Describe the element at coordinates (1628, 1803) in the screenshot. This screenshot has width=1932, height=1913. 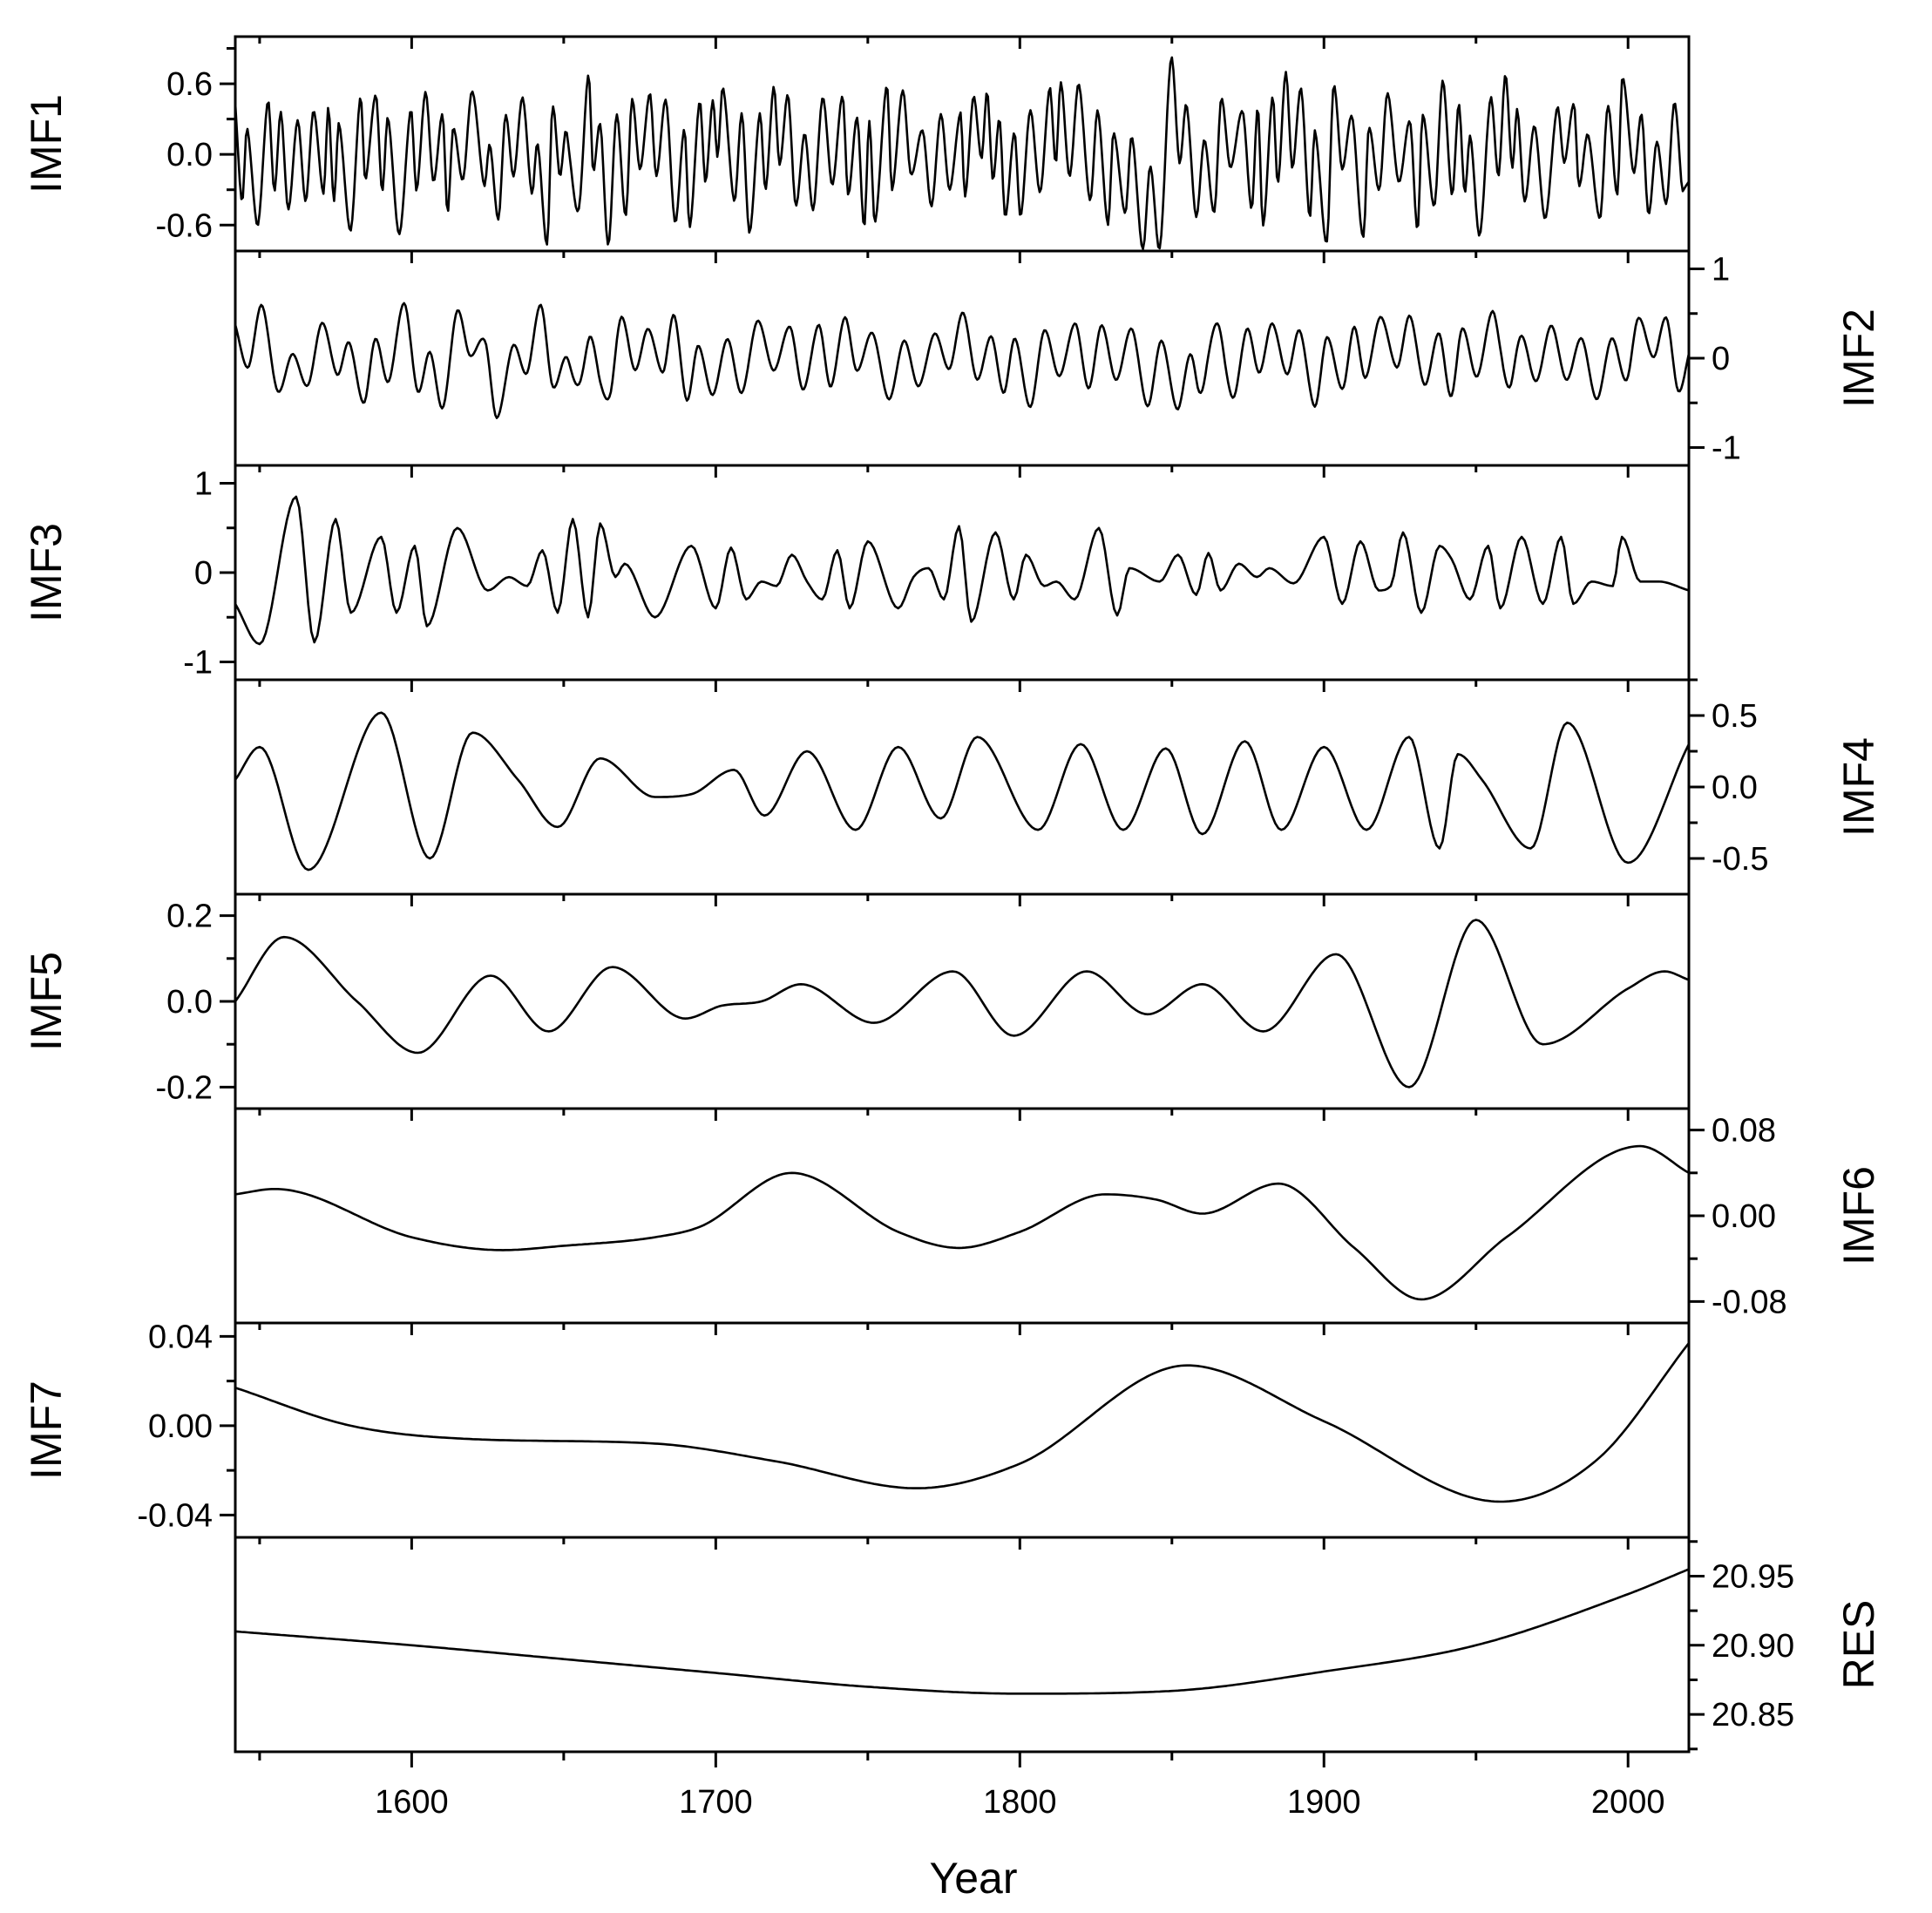
I see `x-tick-label: 2000` at that location.